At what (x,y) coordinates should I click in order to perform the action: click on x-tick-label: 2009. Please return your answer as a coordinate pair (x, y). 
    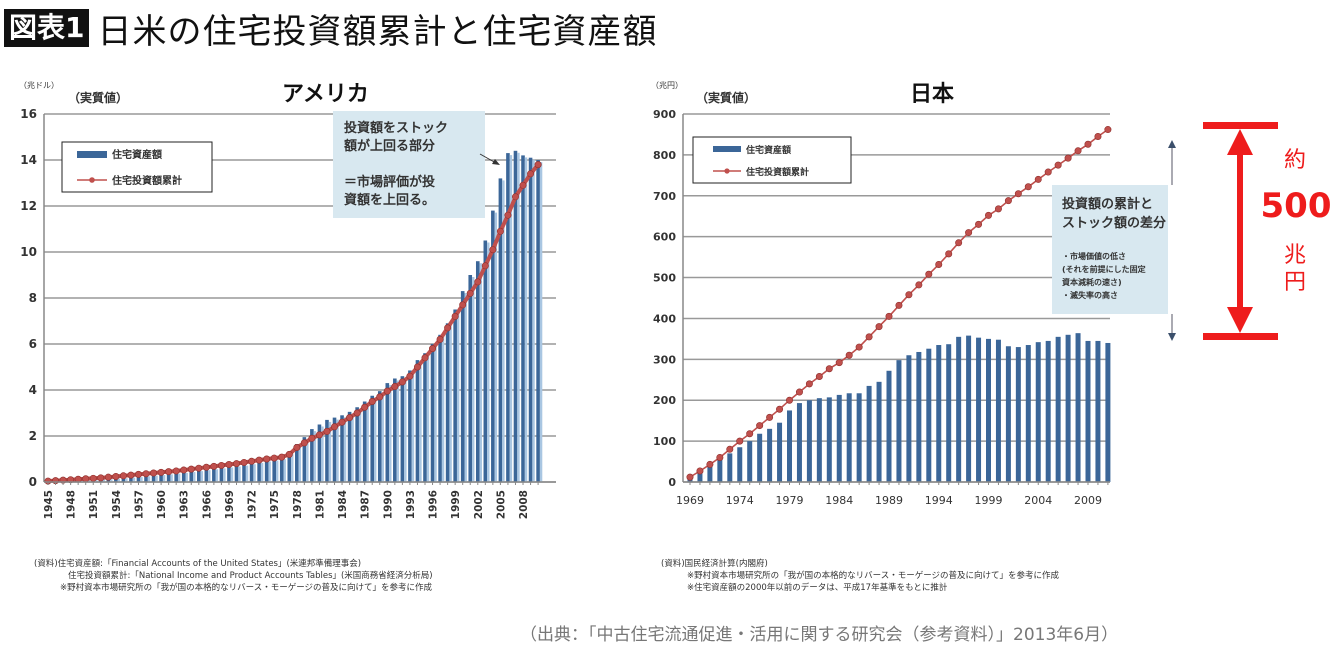
    Looking at the image, I should click on (1088, 500).